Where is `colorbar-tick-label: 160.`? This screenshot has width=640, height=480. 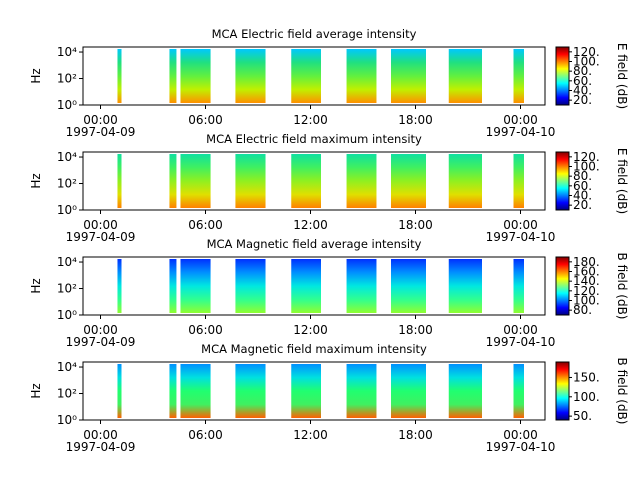 colorbar-tick-label: 160. is located at coordinates (586, 272).